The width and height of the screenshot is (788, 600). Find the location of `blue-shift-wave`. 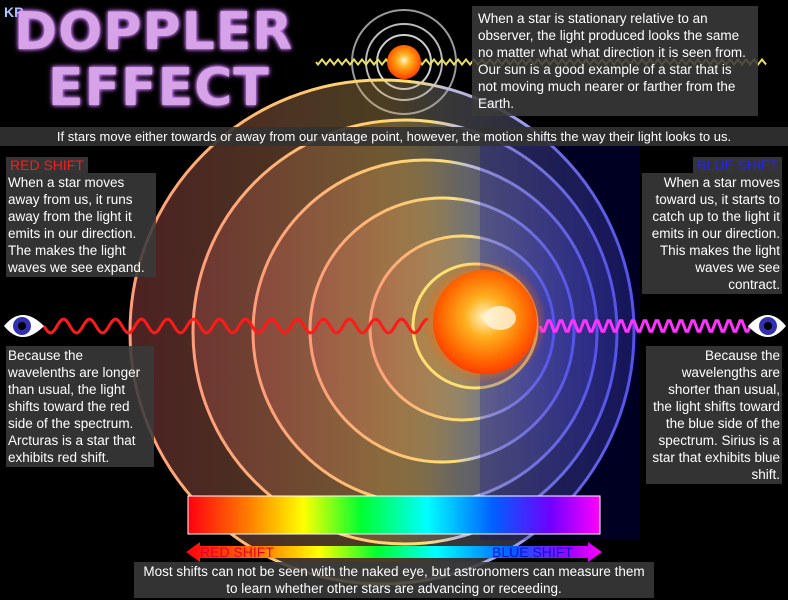

blue-shift-wave is located at coordinates (645, 326).